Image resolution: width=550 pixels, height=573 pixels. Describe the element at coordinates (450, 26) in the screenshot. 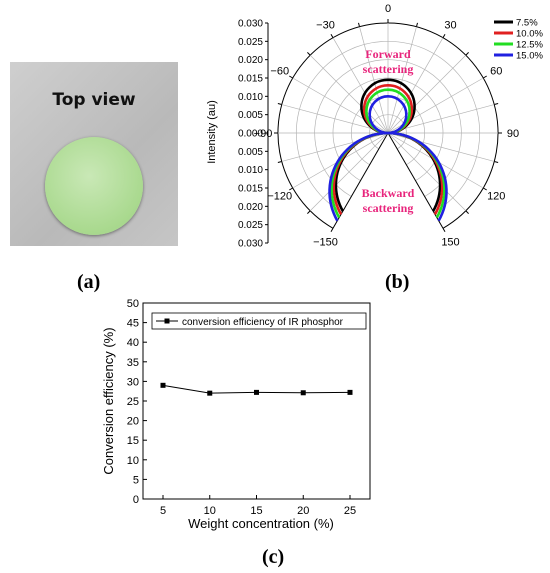

I see `angle-tick-label: 30` at that location.